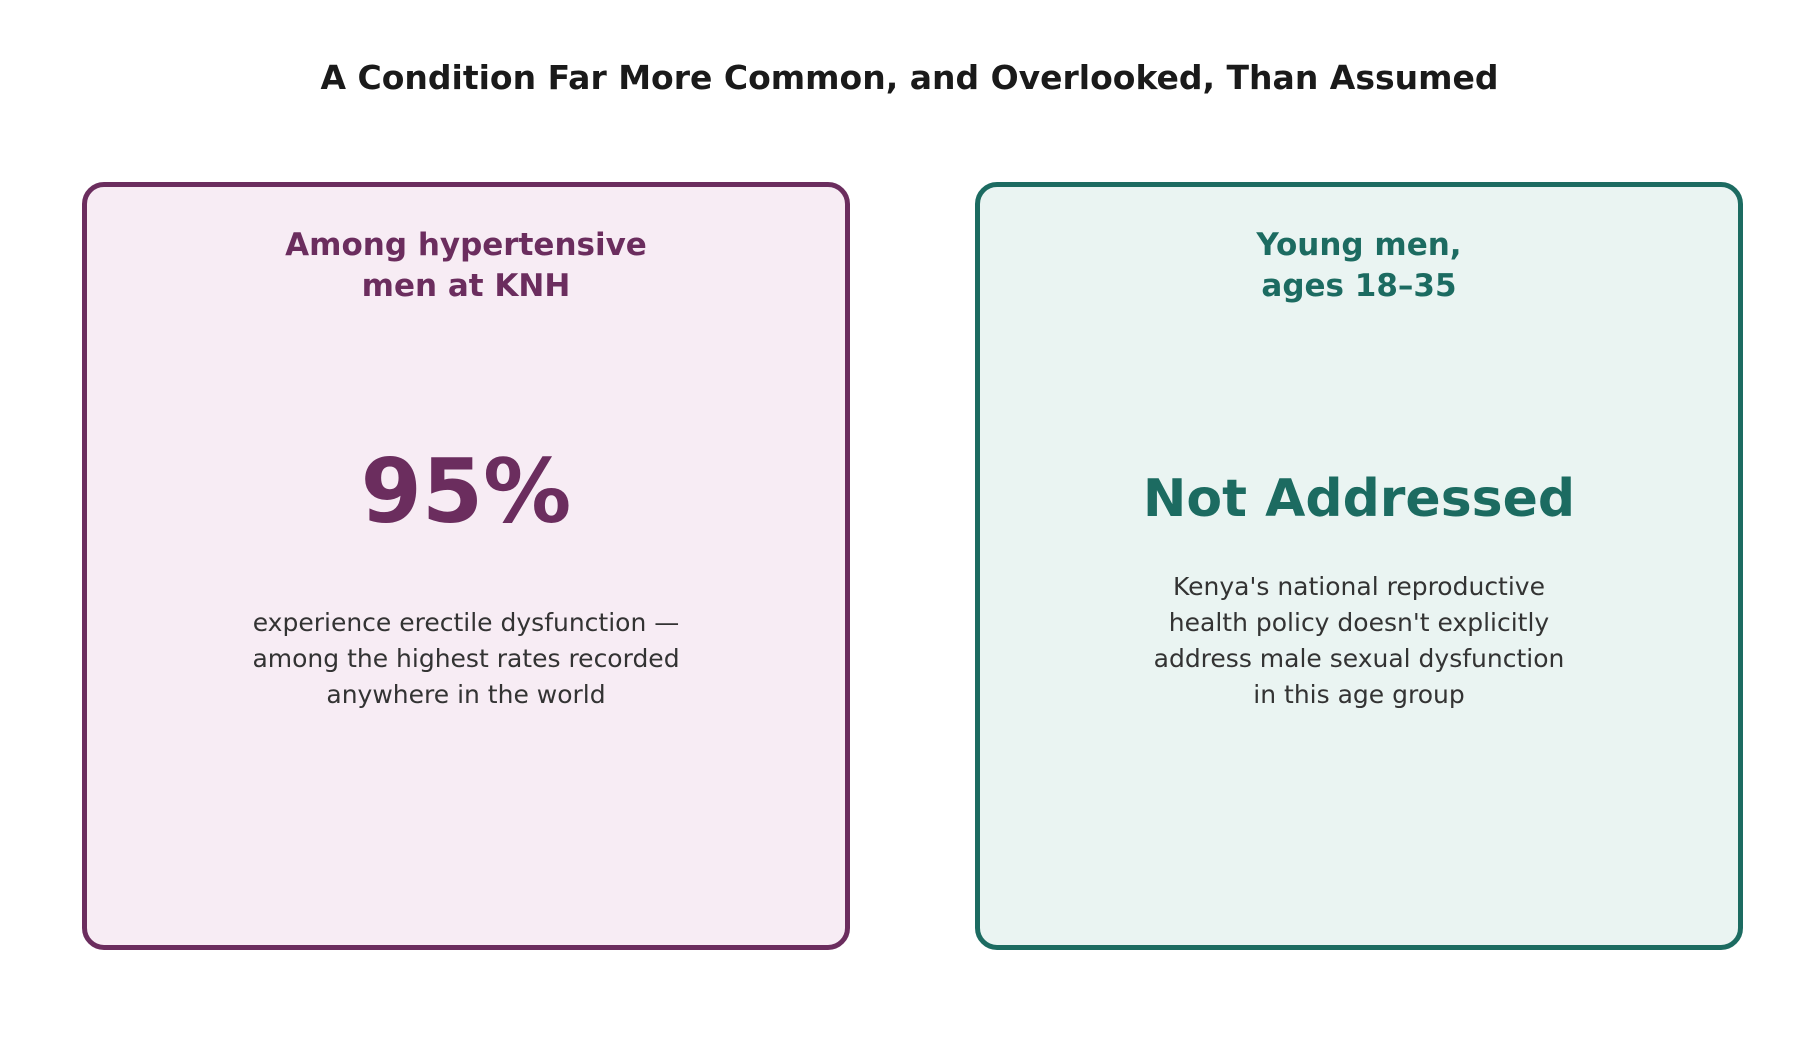  Describe the element at coordinates (1359, 499) in the screenshot. I see `stat-value: Not Addressed` at that location.